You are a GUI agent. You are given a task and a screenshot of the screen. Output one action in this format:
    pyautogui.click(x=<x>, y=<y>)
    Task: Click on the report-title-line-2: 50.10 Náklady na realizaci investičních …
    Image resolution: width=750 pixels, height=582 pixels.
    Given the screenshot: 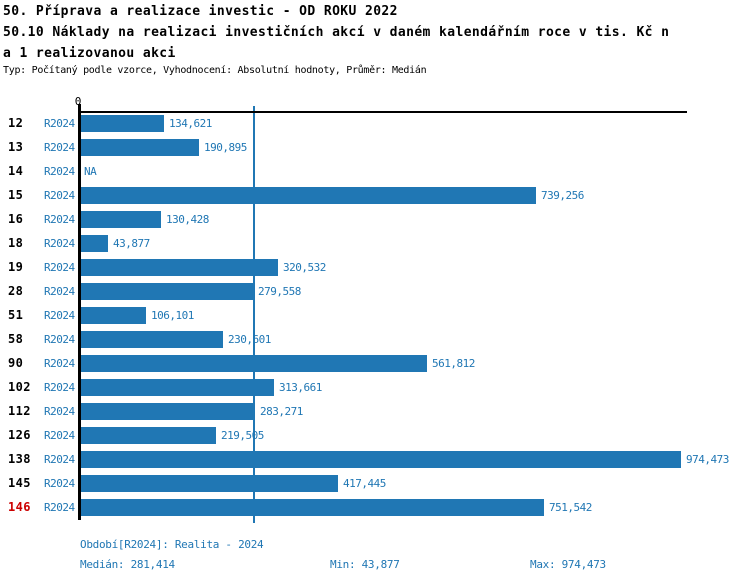 What is the action you would take?
    pyautogui.click(x=336, y=32)
    